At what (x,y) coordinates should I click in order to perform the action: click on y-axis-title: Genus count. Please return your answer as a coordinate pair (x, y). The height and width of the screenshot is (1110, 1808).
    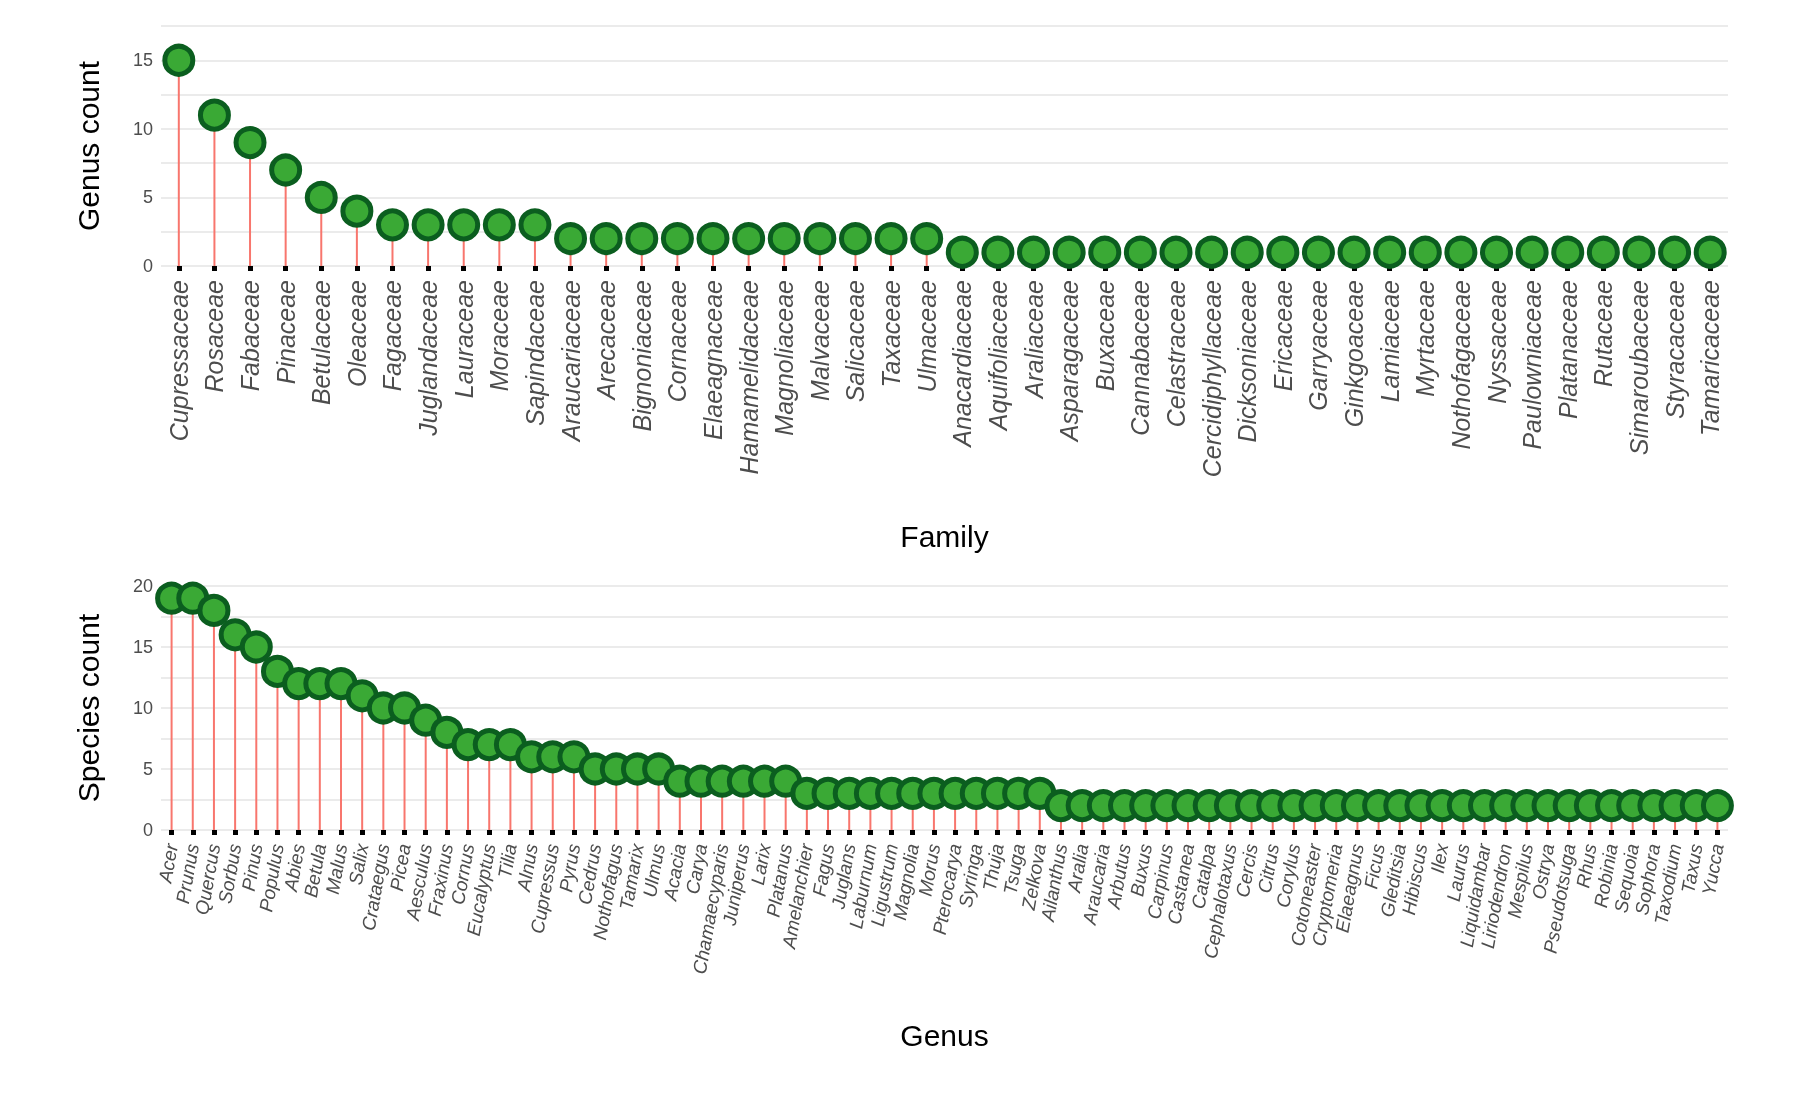
    Looking at the image, I should click on (88, 146).